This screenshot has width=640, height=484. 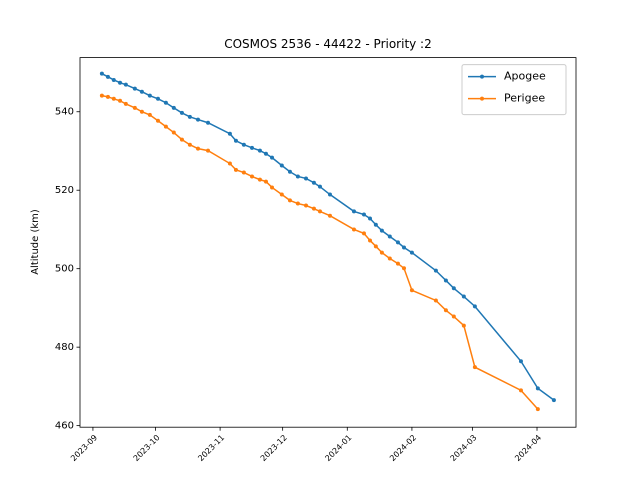 I want to click on y-axis-label: Altitude (km), so click(x=35, y=242).